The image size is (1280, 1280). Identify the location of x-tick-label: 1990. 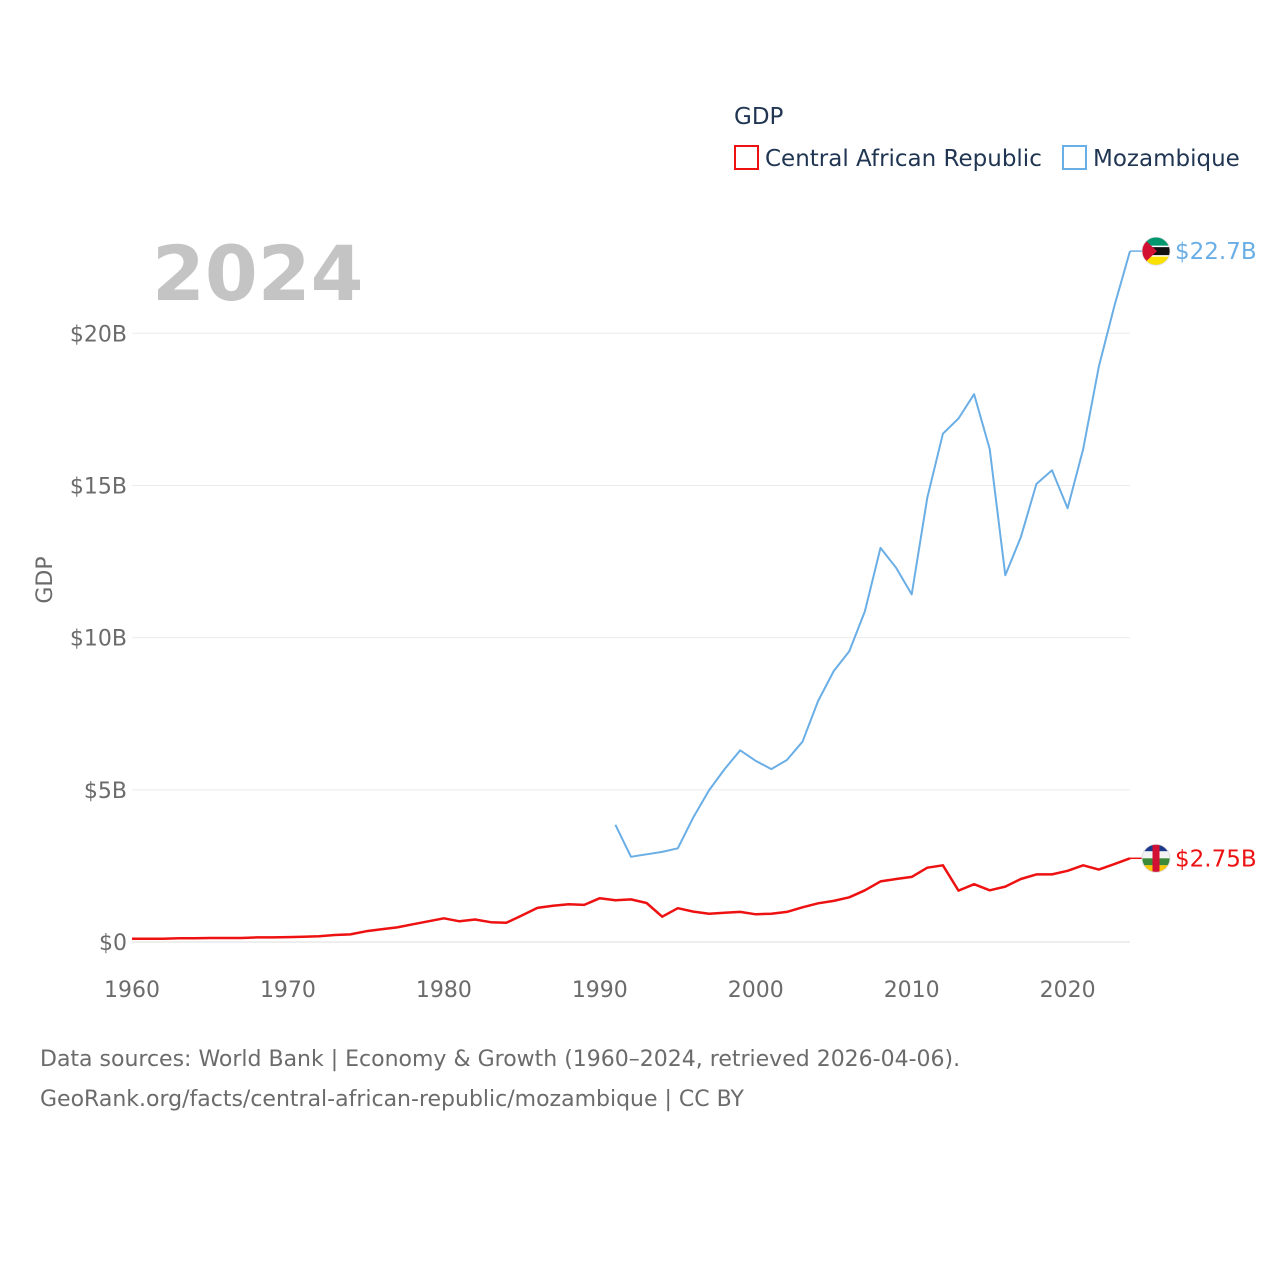
(600, 990).